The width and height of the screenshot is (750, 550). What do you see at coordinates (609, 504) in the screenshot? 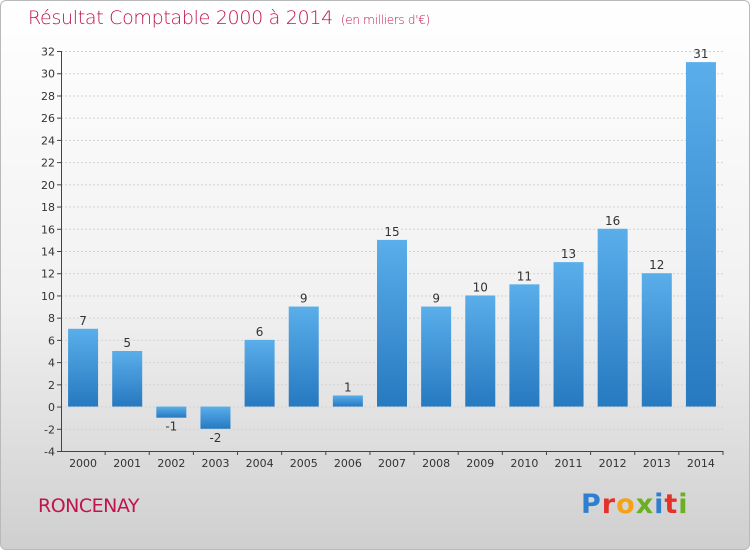
I see `logo-letter: r` at bounding box center [609, 504].